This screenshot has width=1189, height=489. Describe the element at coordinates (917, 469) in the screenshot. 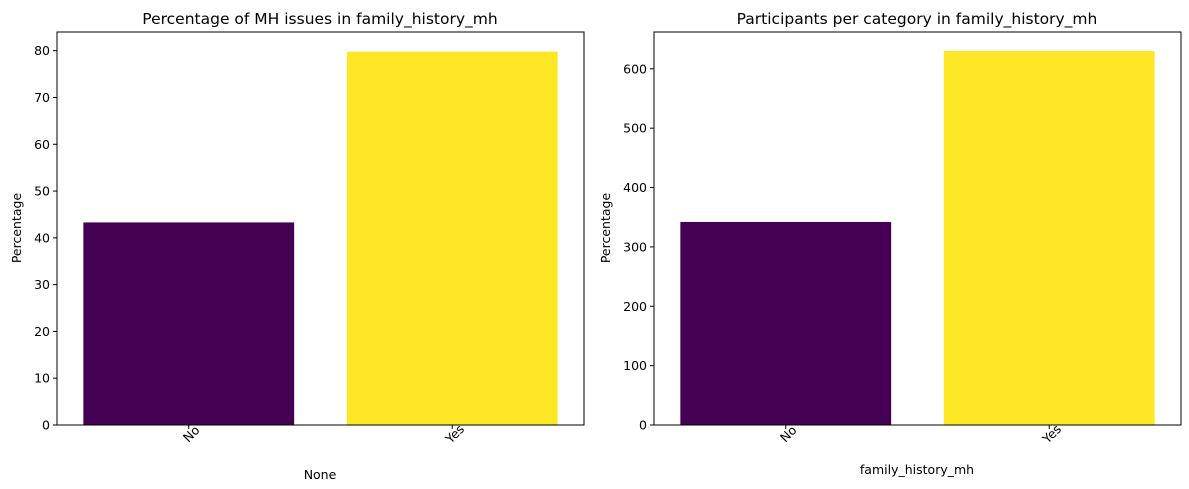

I see `right-chart-x-axis-label: family_history_mh` at that location.